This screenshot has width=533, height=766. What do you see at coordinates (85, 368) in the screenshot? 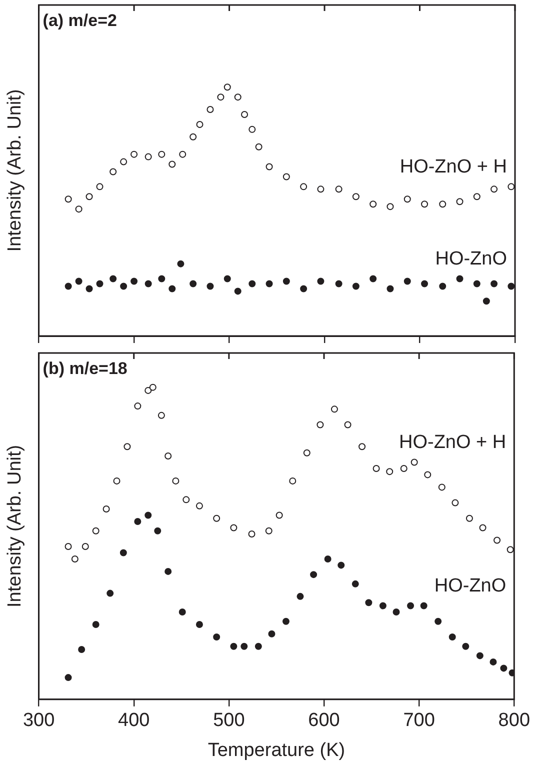
I see `chart-title: (b) m/e=18` at bounding box center [85, 368].